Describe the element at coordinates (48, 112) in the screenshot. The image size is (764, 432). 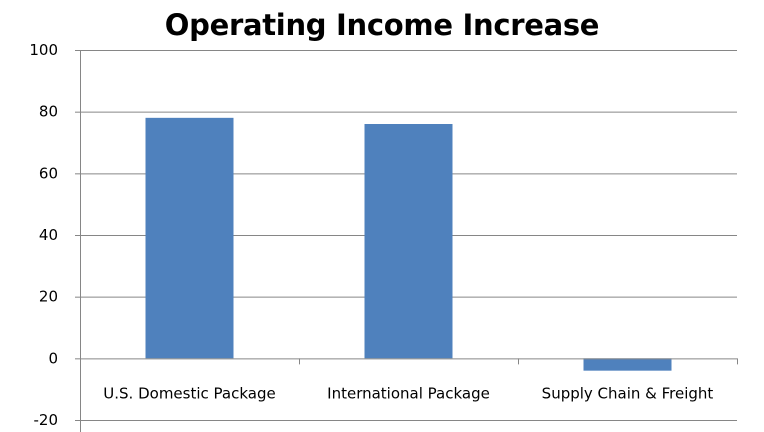
I see `y-tick-label: 80` at that location.